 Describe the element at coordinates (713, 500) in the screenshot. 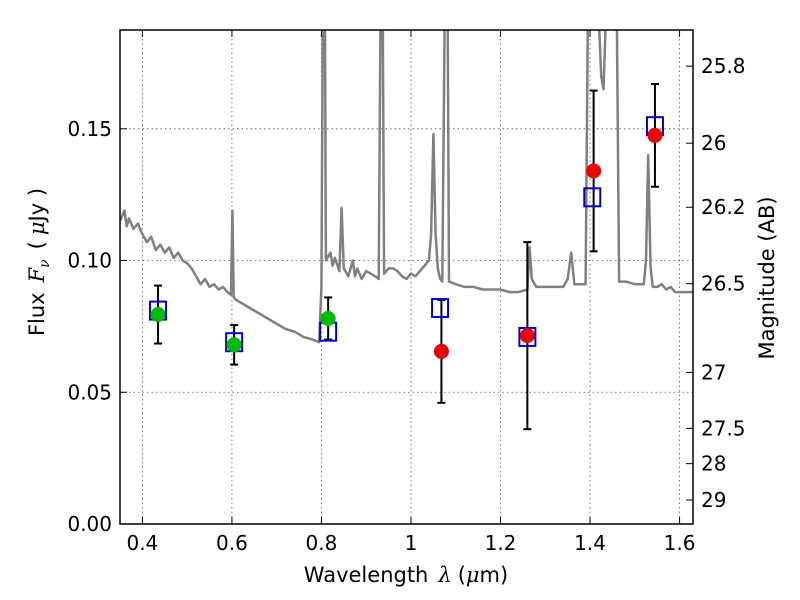

I see `y2-tick-label: 29` at that location.